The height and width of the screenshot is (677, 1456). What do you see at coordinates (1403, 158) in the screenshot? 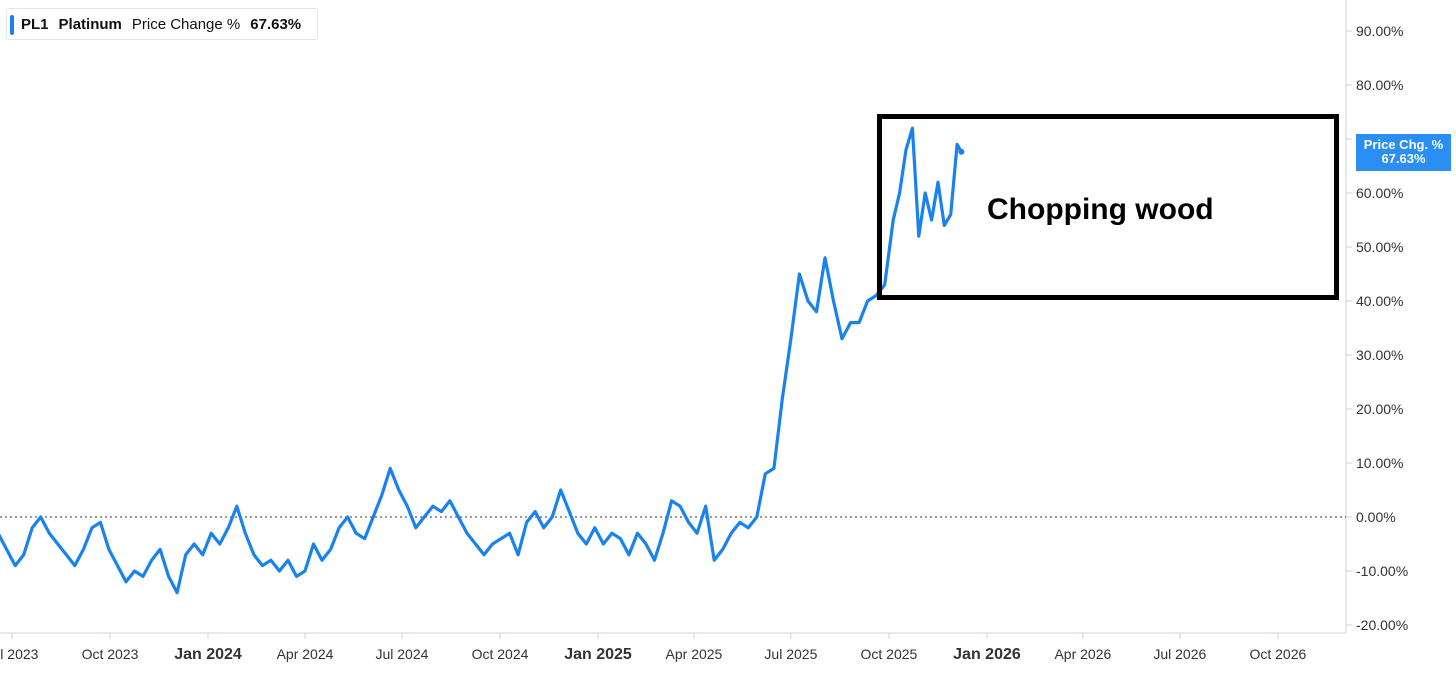
I see `current-value: 67.63%` at bounding box center [1403, 158].